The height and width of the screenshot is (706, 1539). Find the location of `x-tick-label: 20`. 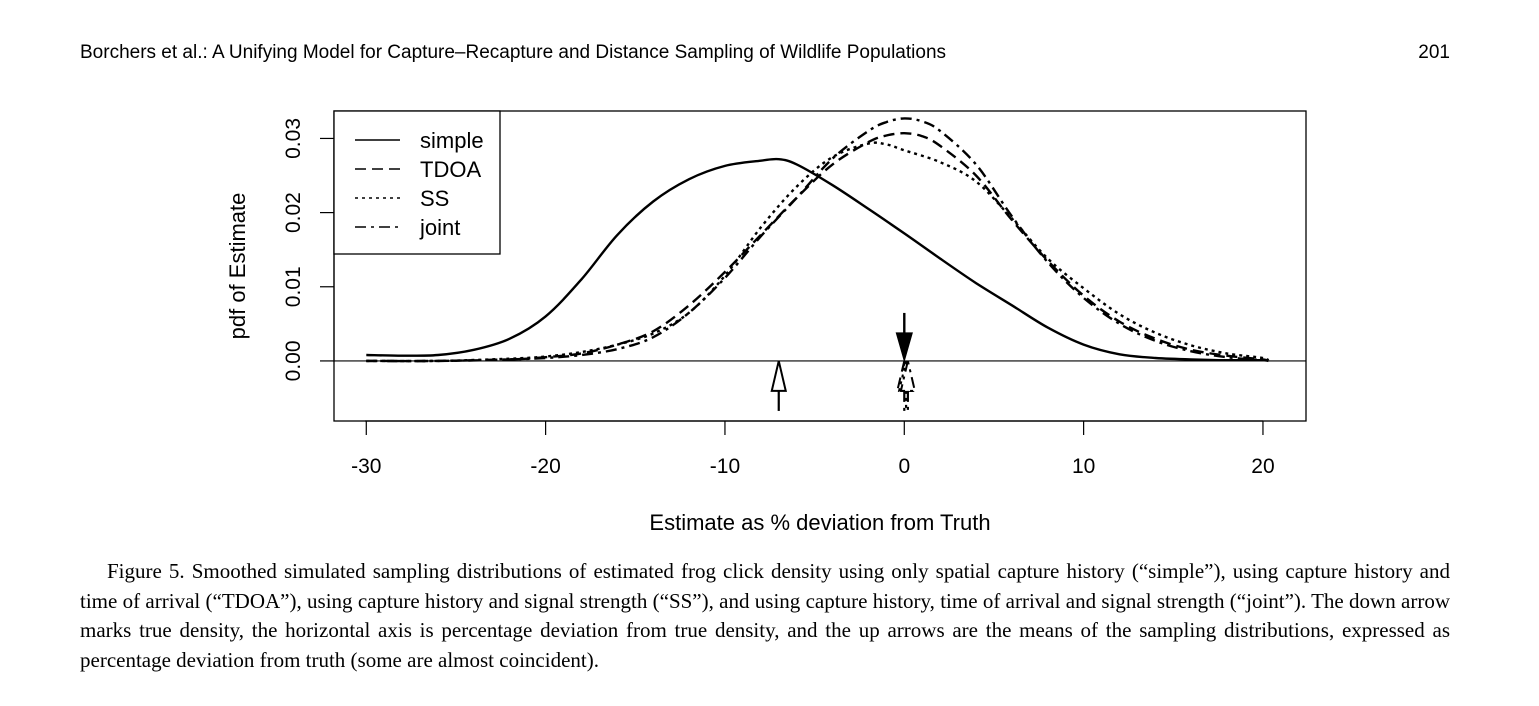

x-tick-label: 20 is located at coordinates (1262, 466).